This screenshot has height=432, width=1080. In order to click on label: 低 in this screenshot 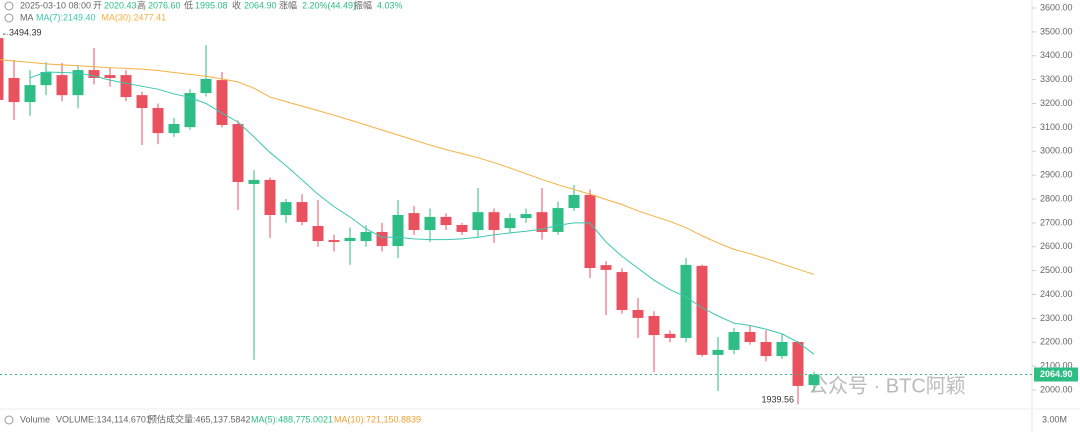, I will do `click(188, 5)`.